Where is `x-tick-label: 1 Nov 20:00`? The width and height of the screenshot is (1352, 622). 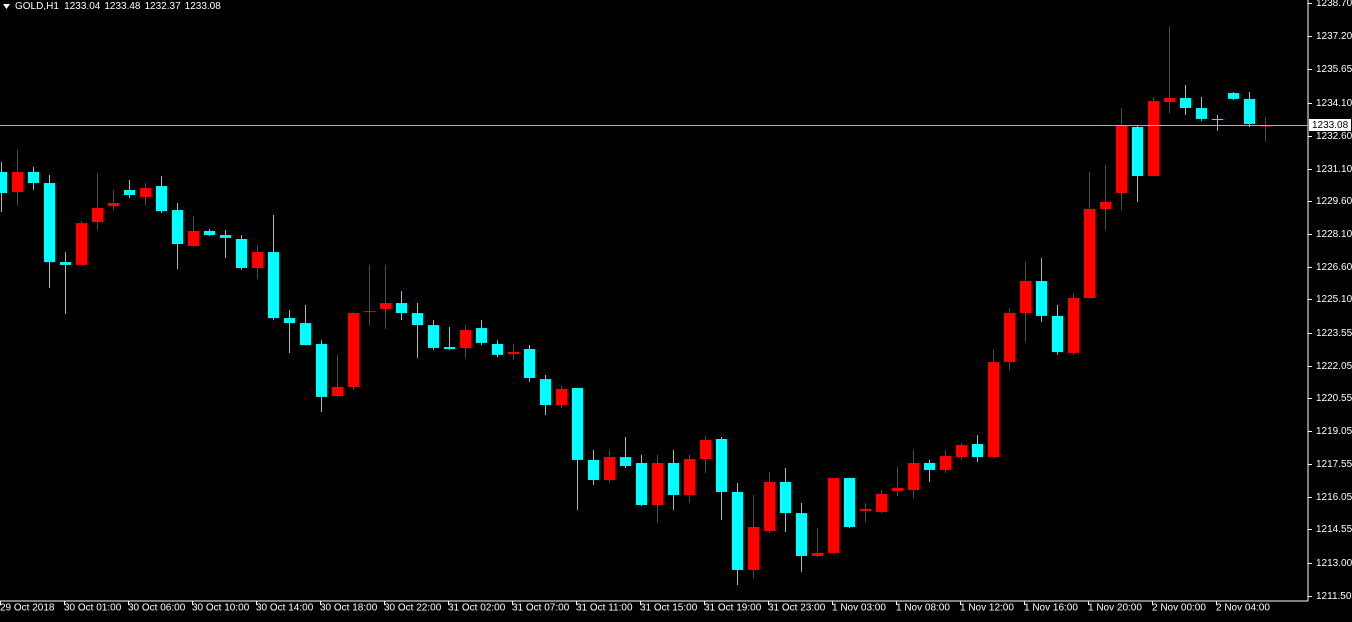 x-tick-label: 1 Nov 20:00 is located at coordinates (1115, 608).